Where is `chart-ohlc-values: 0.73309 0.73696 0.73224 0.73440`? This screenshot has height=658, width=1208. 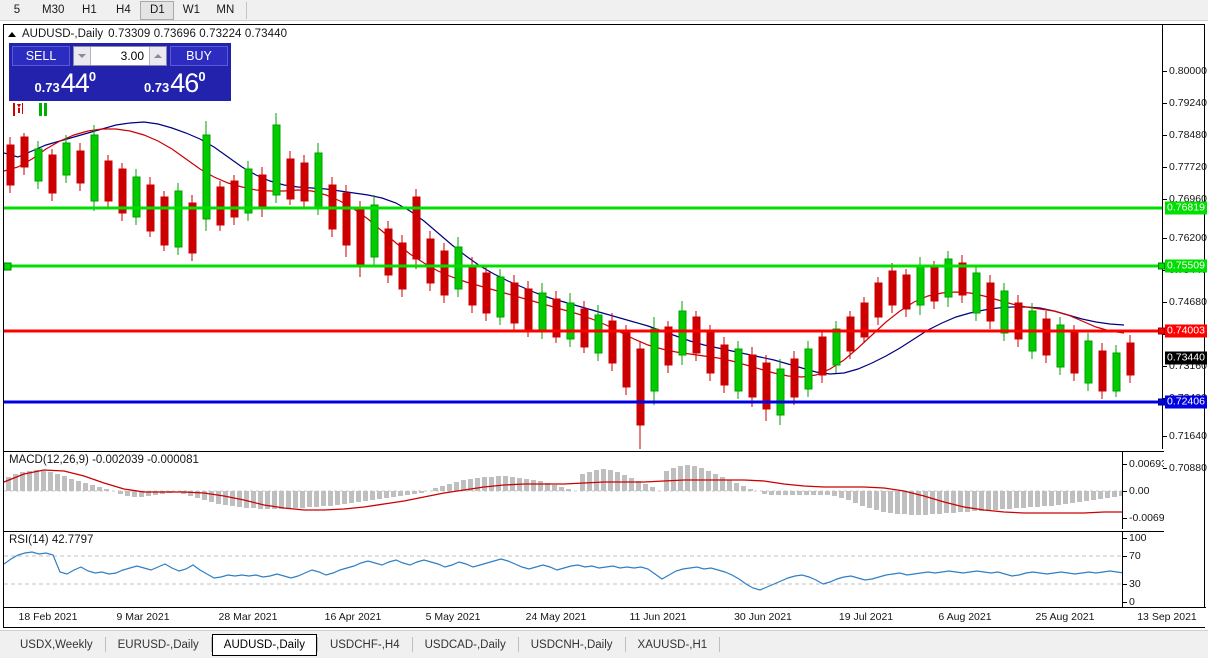 chart-ohlc-values: 0.73309 0.73696 0.73224 0.73440 is located at coordinates (198, 34).